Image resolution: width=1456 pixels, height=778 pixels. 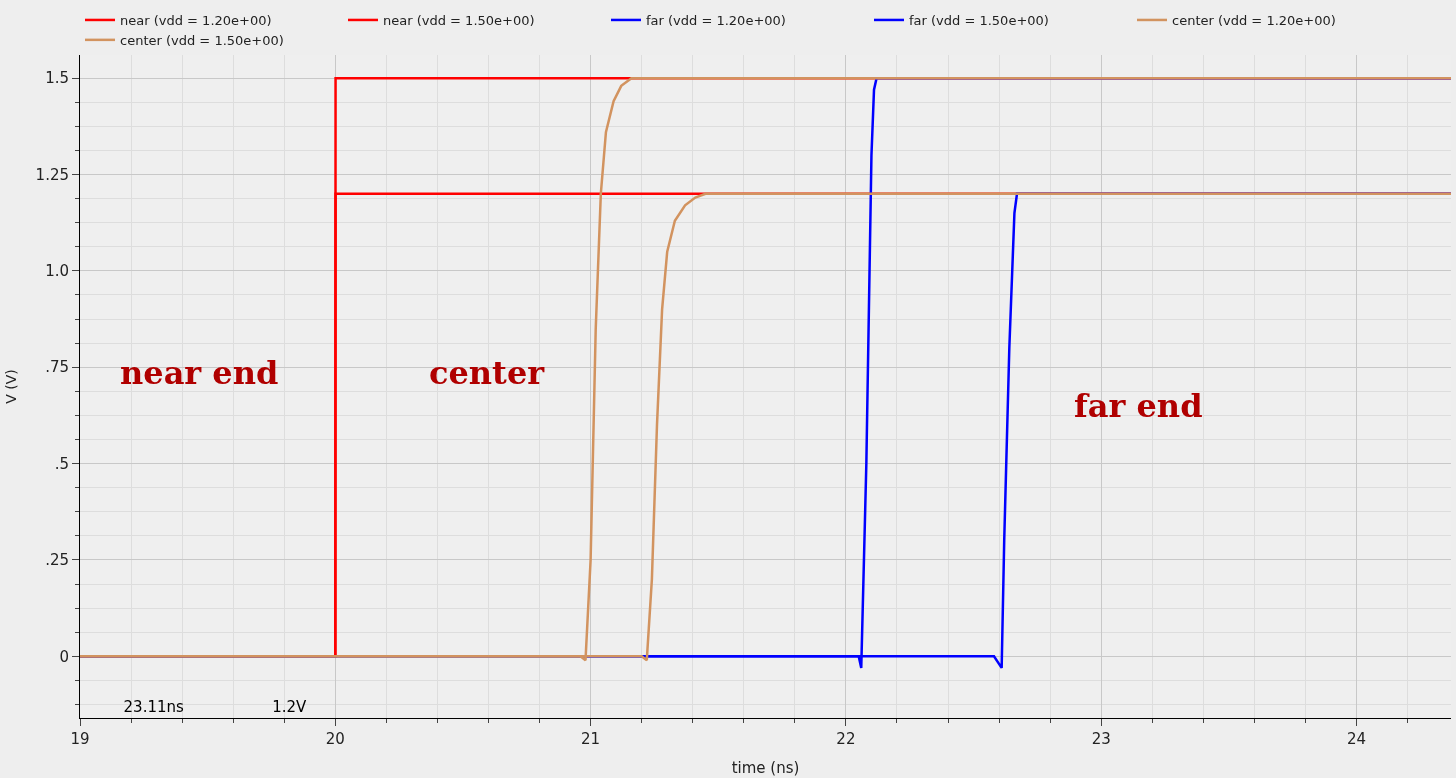 I want to click on annotation: 23.11ns, so click(x=153, y=707).